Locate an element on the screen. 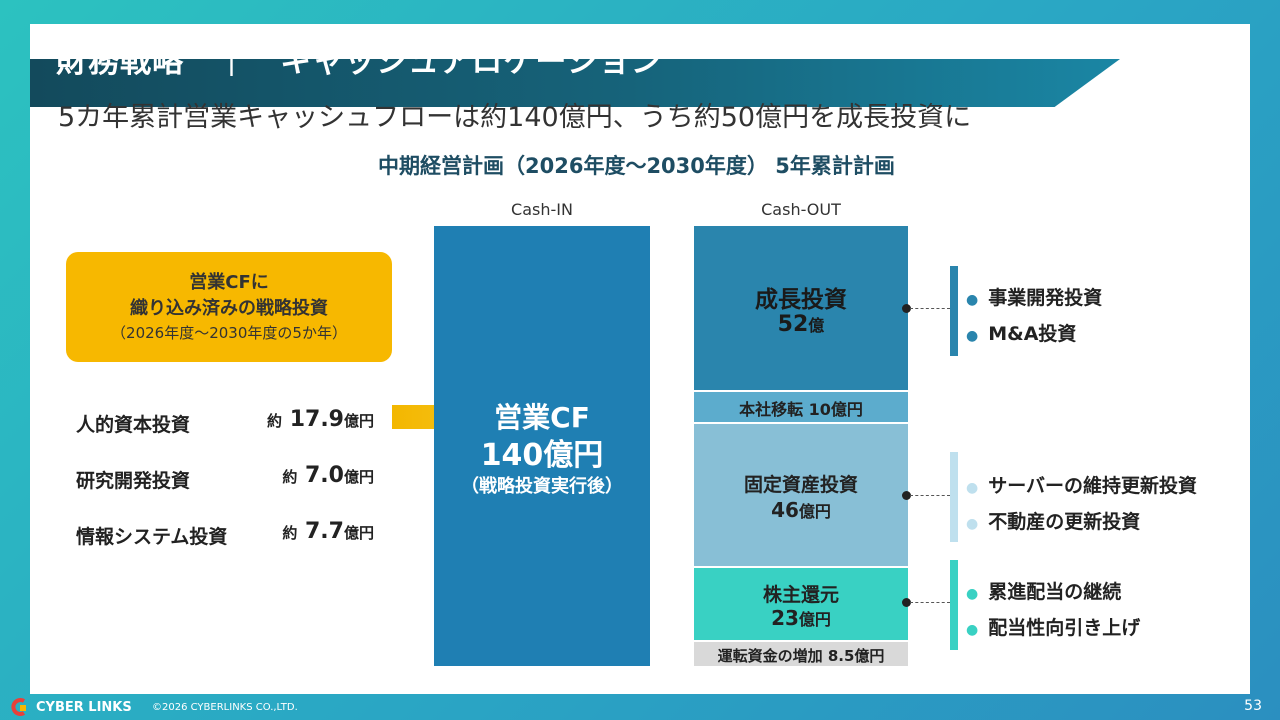  strategic-investment-callout: 営業CFに 織り込み済みの戦略投資 （2026年度～2030年度の5か年） is located at coordinates (229, 307).